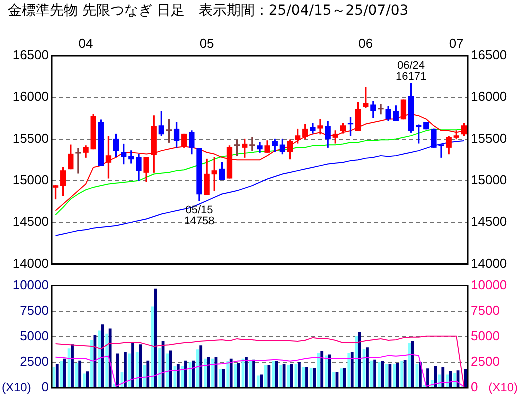 The image size is (520, 400). Describe the element at coordinates (30, 55) in the screenshot. I see `y-tick-label: 16500` at that location.